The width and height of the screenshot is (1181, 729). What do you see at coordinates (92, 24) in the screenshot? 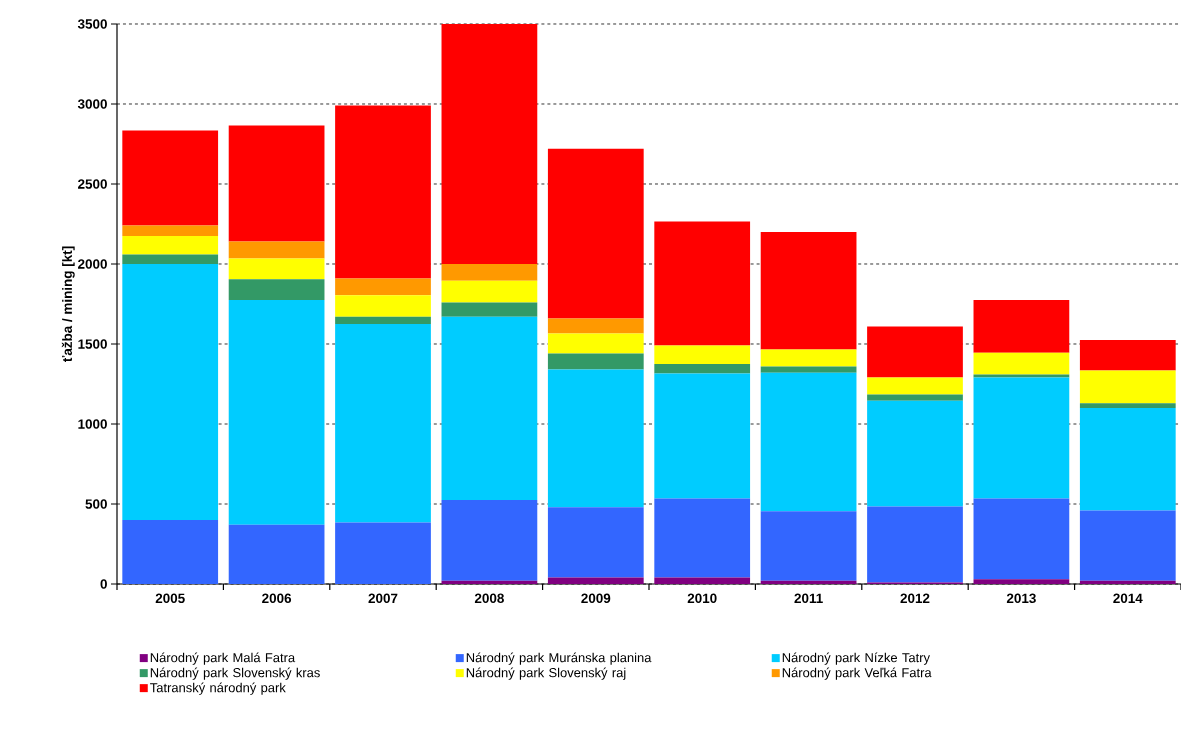
I see `y-tick-label: 3500` at bounding box center [92, 24].